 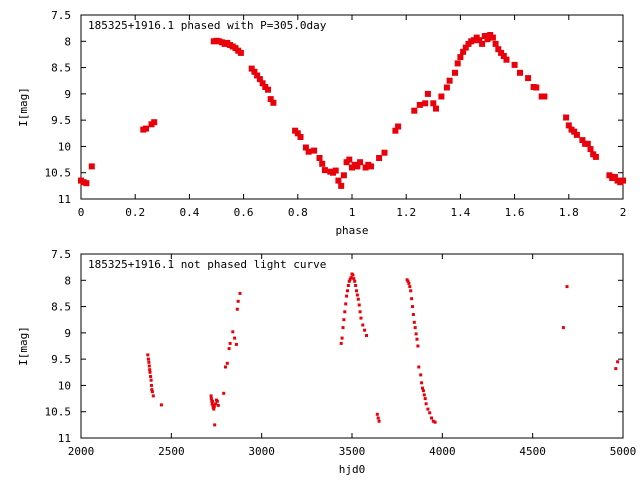 What do you see at coordinates (352, 212) in the screenshot?
I see `phased-x-tick-label: 1` at bounding box center [352, 212].